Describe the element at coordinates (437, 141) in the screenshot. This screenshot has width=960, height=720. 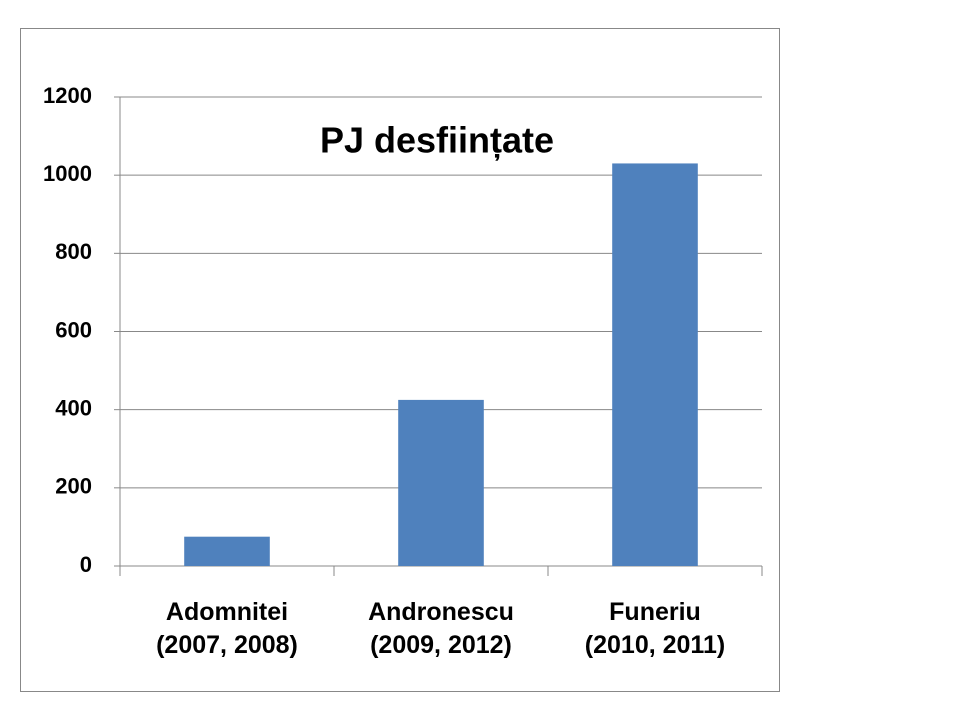
I see `chart-title: PJ desființate` at that location.